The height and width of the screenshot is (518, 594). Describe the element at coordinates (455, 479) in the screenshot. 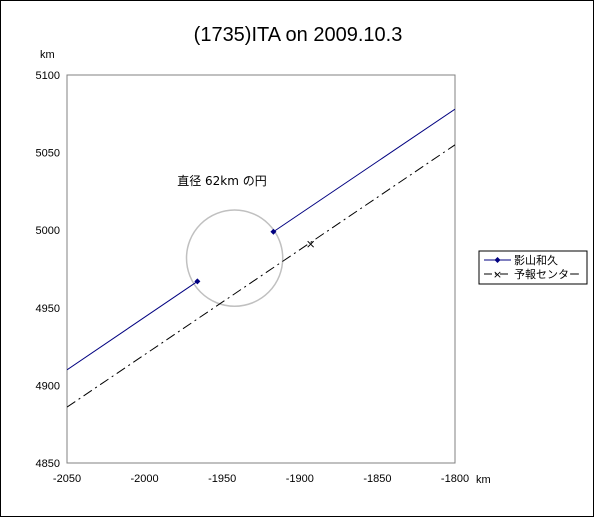

I see `x-tick-label: -1800` at that location.